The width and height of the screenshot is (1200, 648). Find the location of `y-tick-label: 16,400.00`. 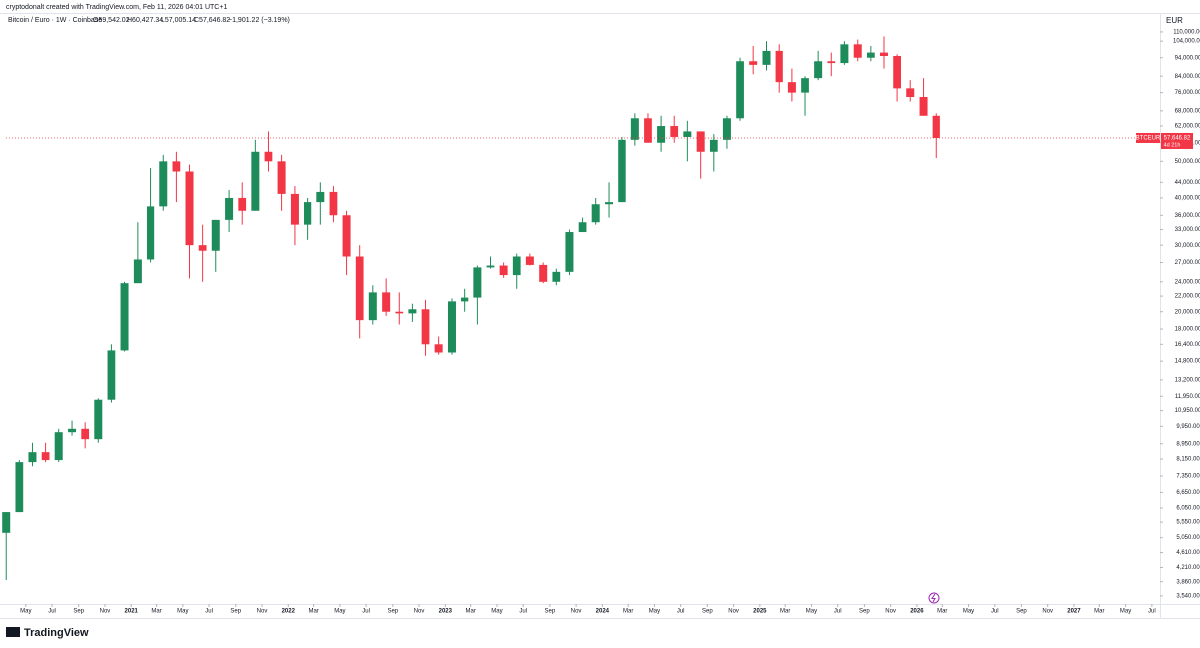

y-tick-label: 16,400.00 is located at coordinates (1187, 345).